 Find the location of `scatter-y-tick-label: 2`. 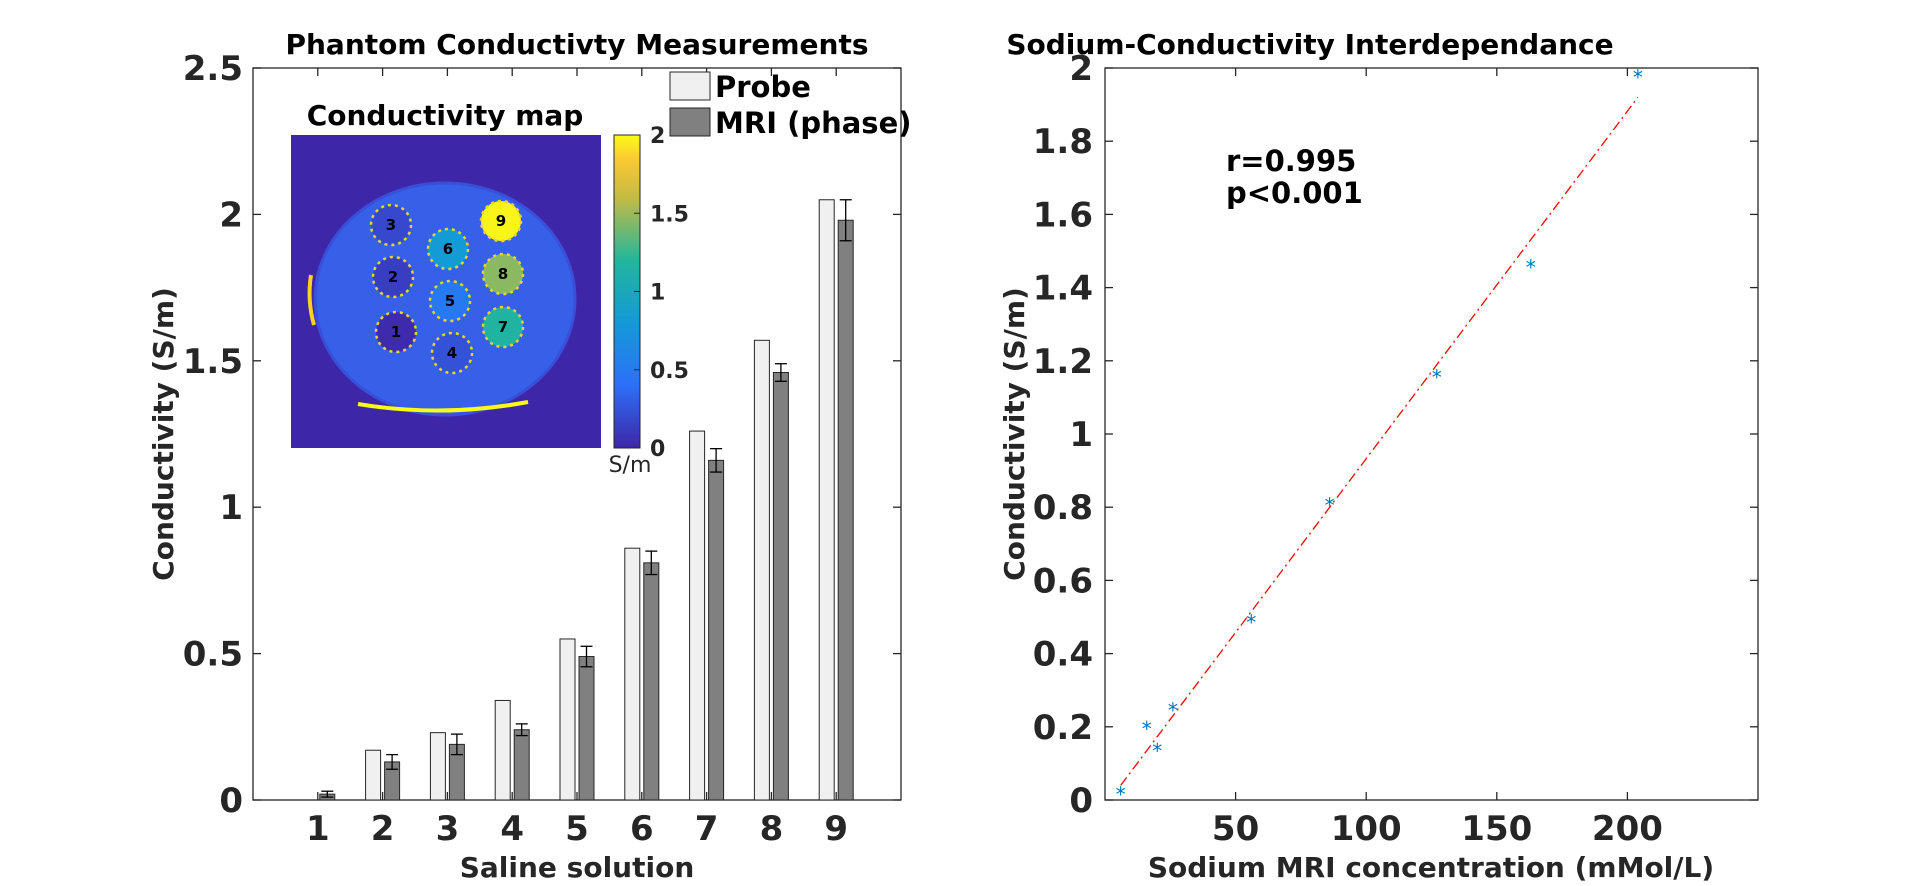

scatter-y-tick-label: 2 is located at coordinates (1081, 69).